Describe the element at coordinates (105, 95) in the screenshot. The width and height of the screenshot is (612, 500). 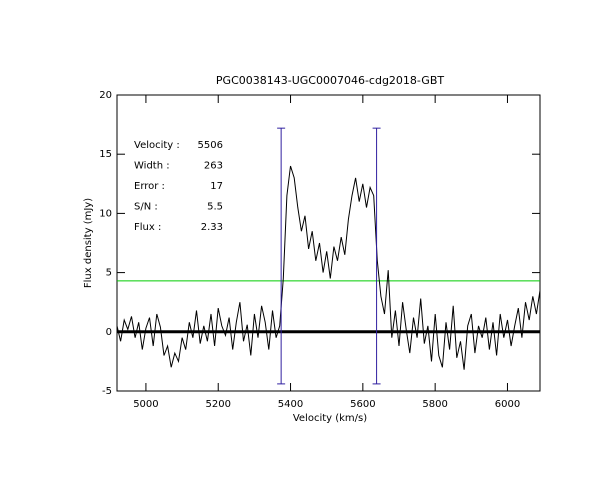
I see `y-tick-label: 20` at that location.